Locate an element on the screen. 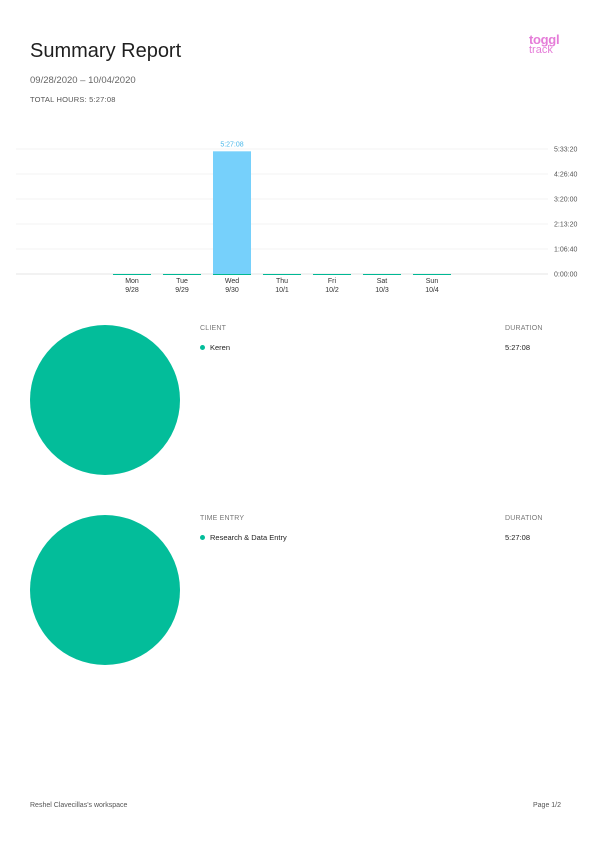 The height and width of the screenshot is (842, 595). time-entry-duration: 5:27:08 is located at coordinates (518, 537).